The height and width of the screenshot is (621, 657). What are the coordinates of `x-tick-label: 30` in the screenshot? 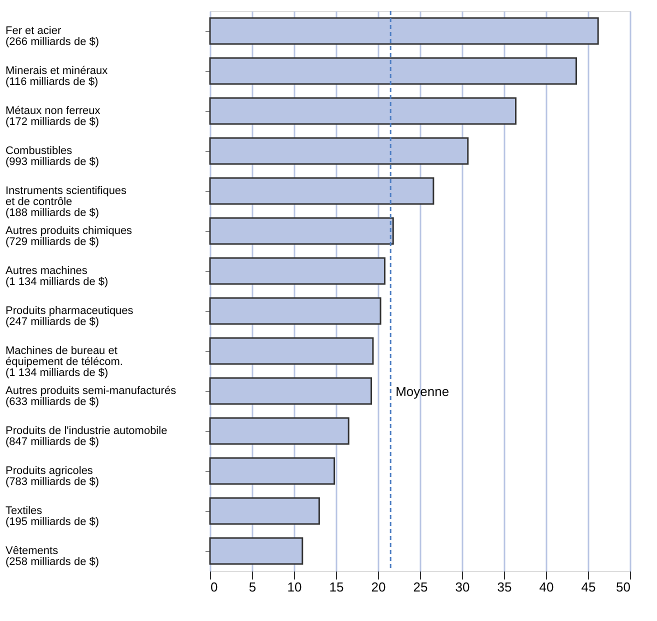 It's located at (462, 587).